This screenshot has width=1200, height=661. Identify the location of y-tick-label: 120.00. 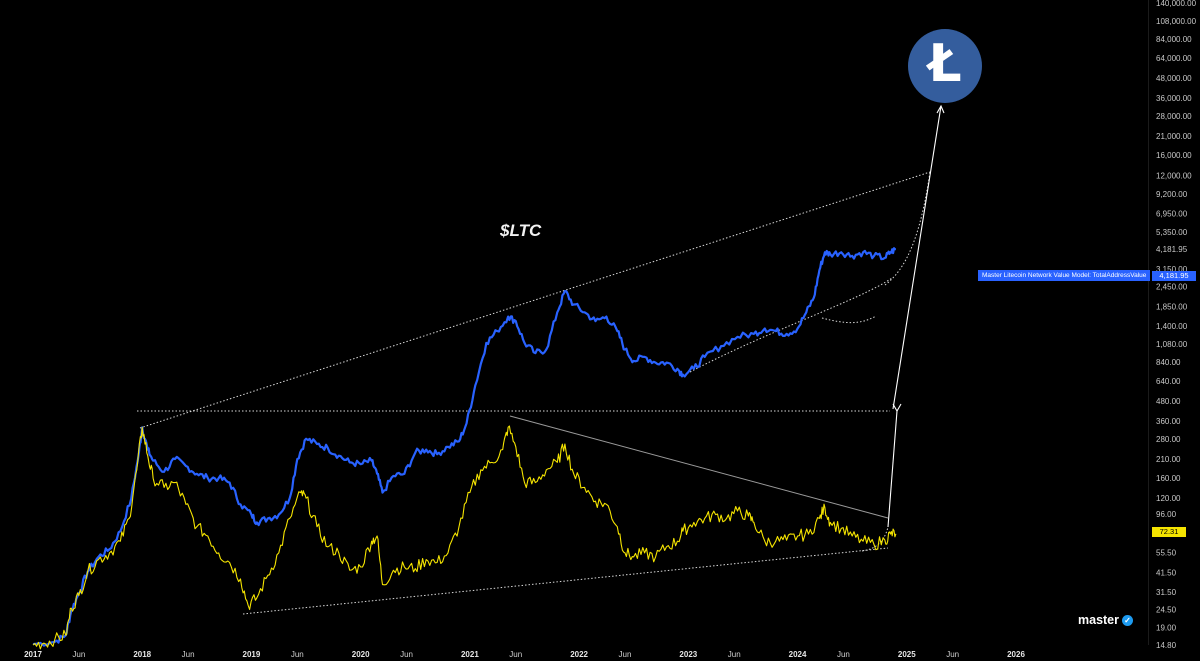
(1168, 498).